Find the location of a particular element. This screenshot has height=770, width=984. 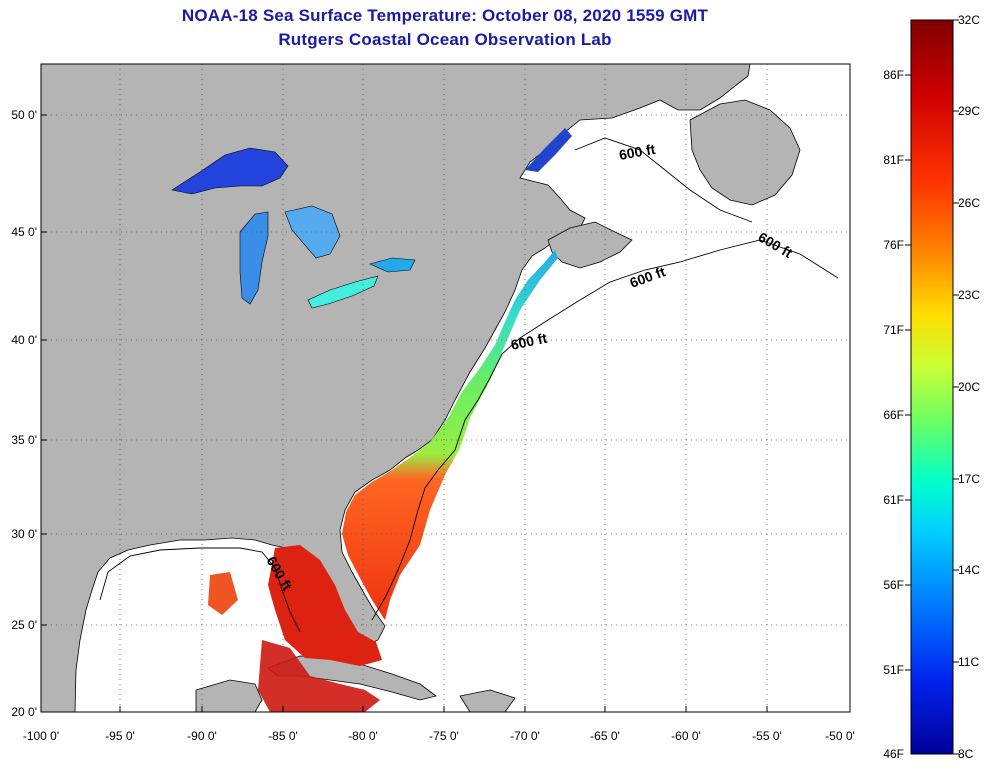

celsius-label: 14C is located at coordinates (969, 570).